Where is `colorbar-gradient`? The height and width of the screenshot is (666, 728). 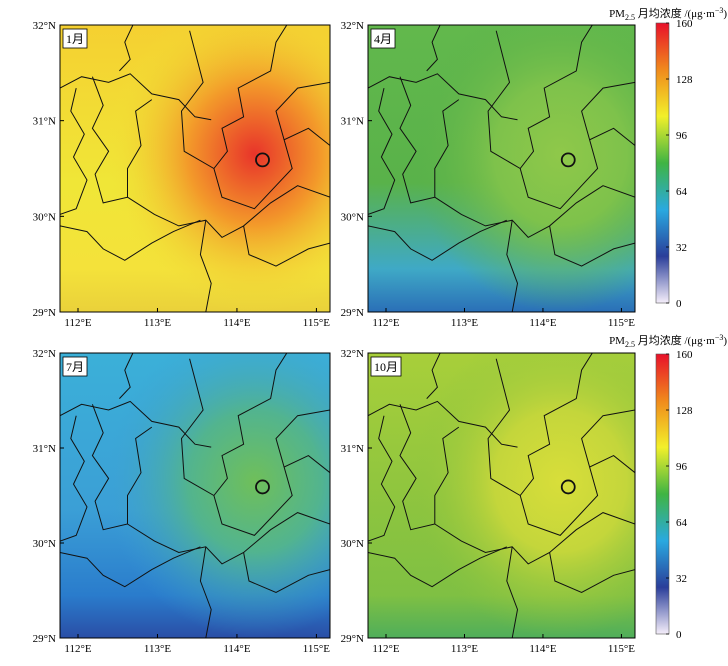 colorbar-gradient is located at coordinates (662, 494).